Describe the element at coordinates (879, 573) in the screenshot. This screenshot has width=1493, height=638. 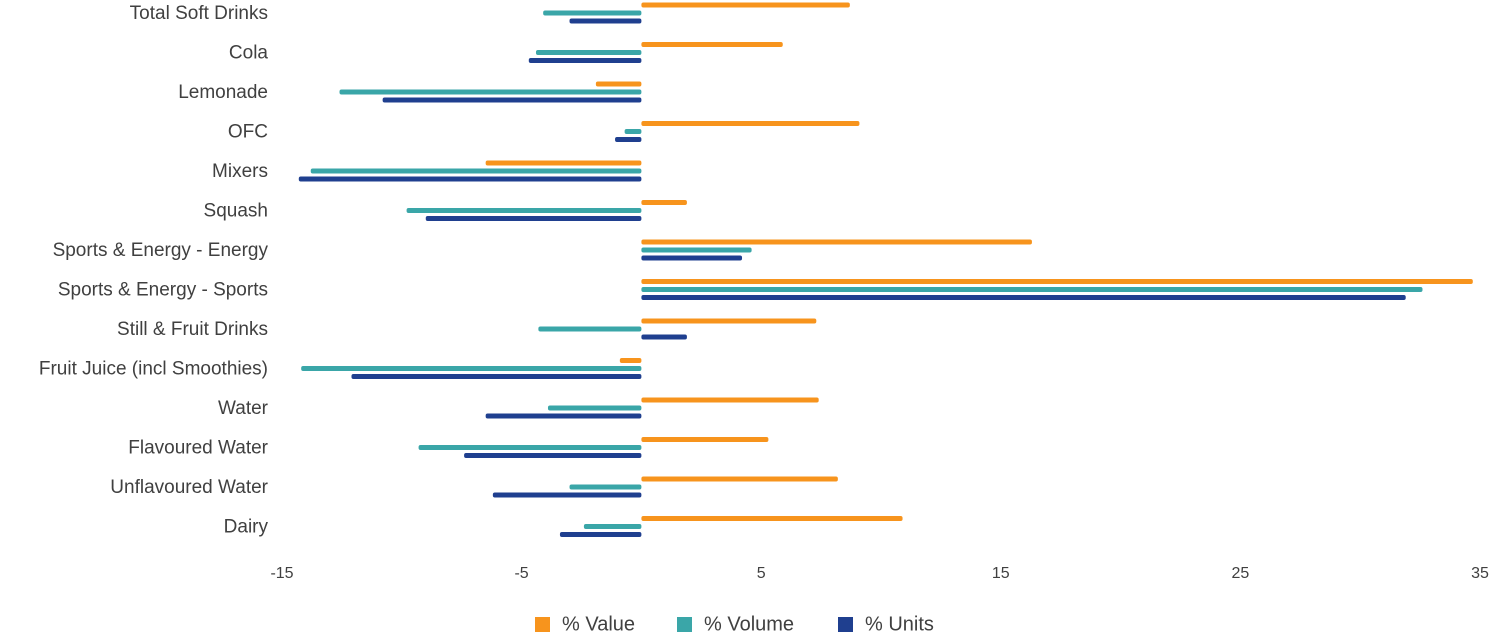
I see `x-axis-tick-labels: -15 -5 5 15 25 35` at that location.